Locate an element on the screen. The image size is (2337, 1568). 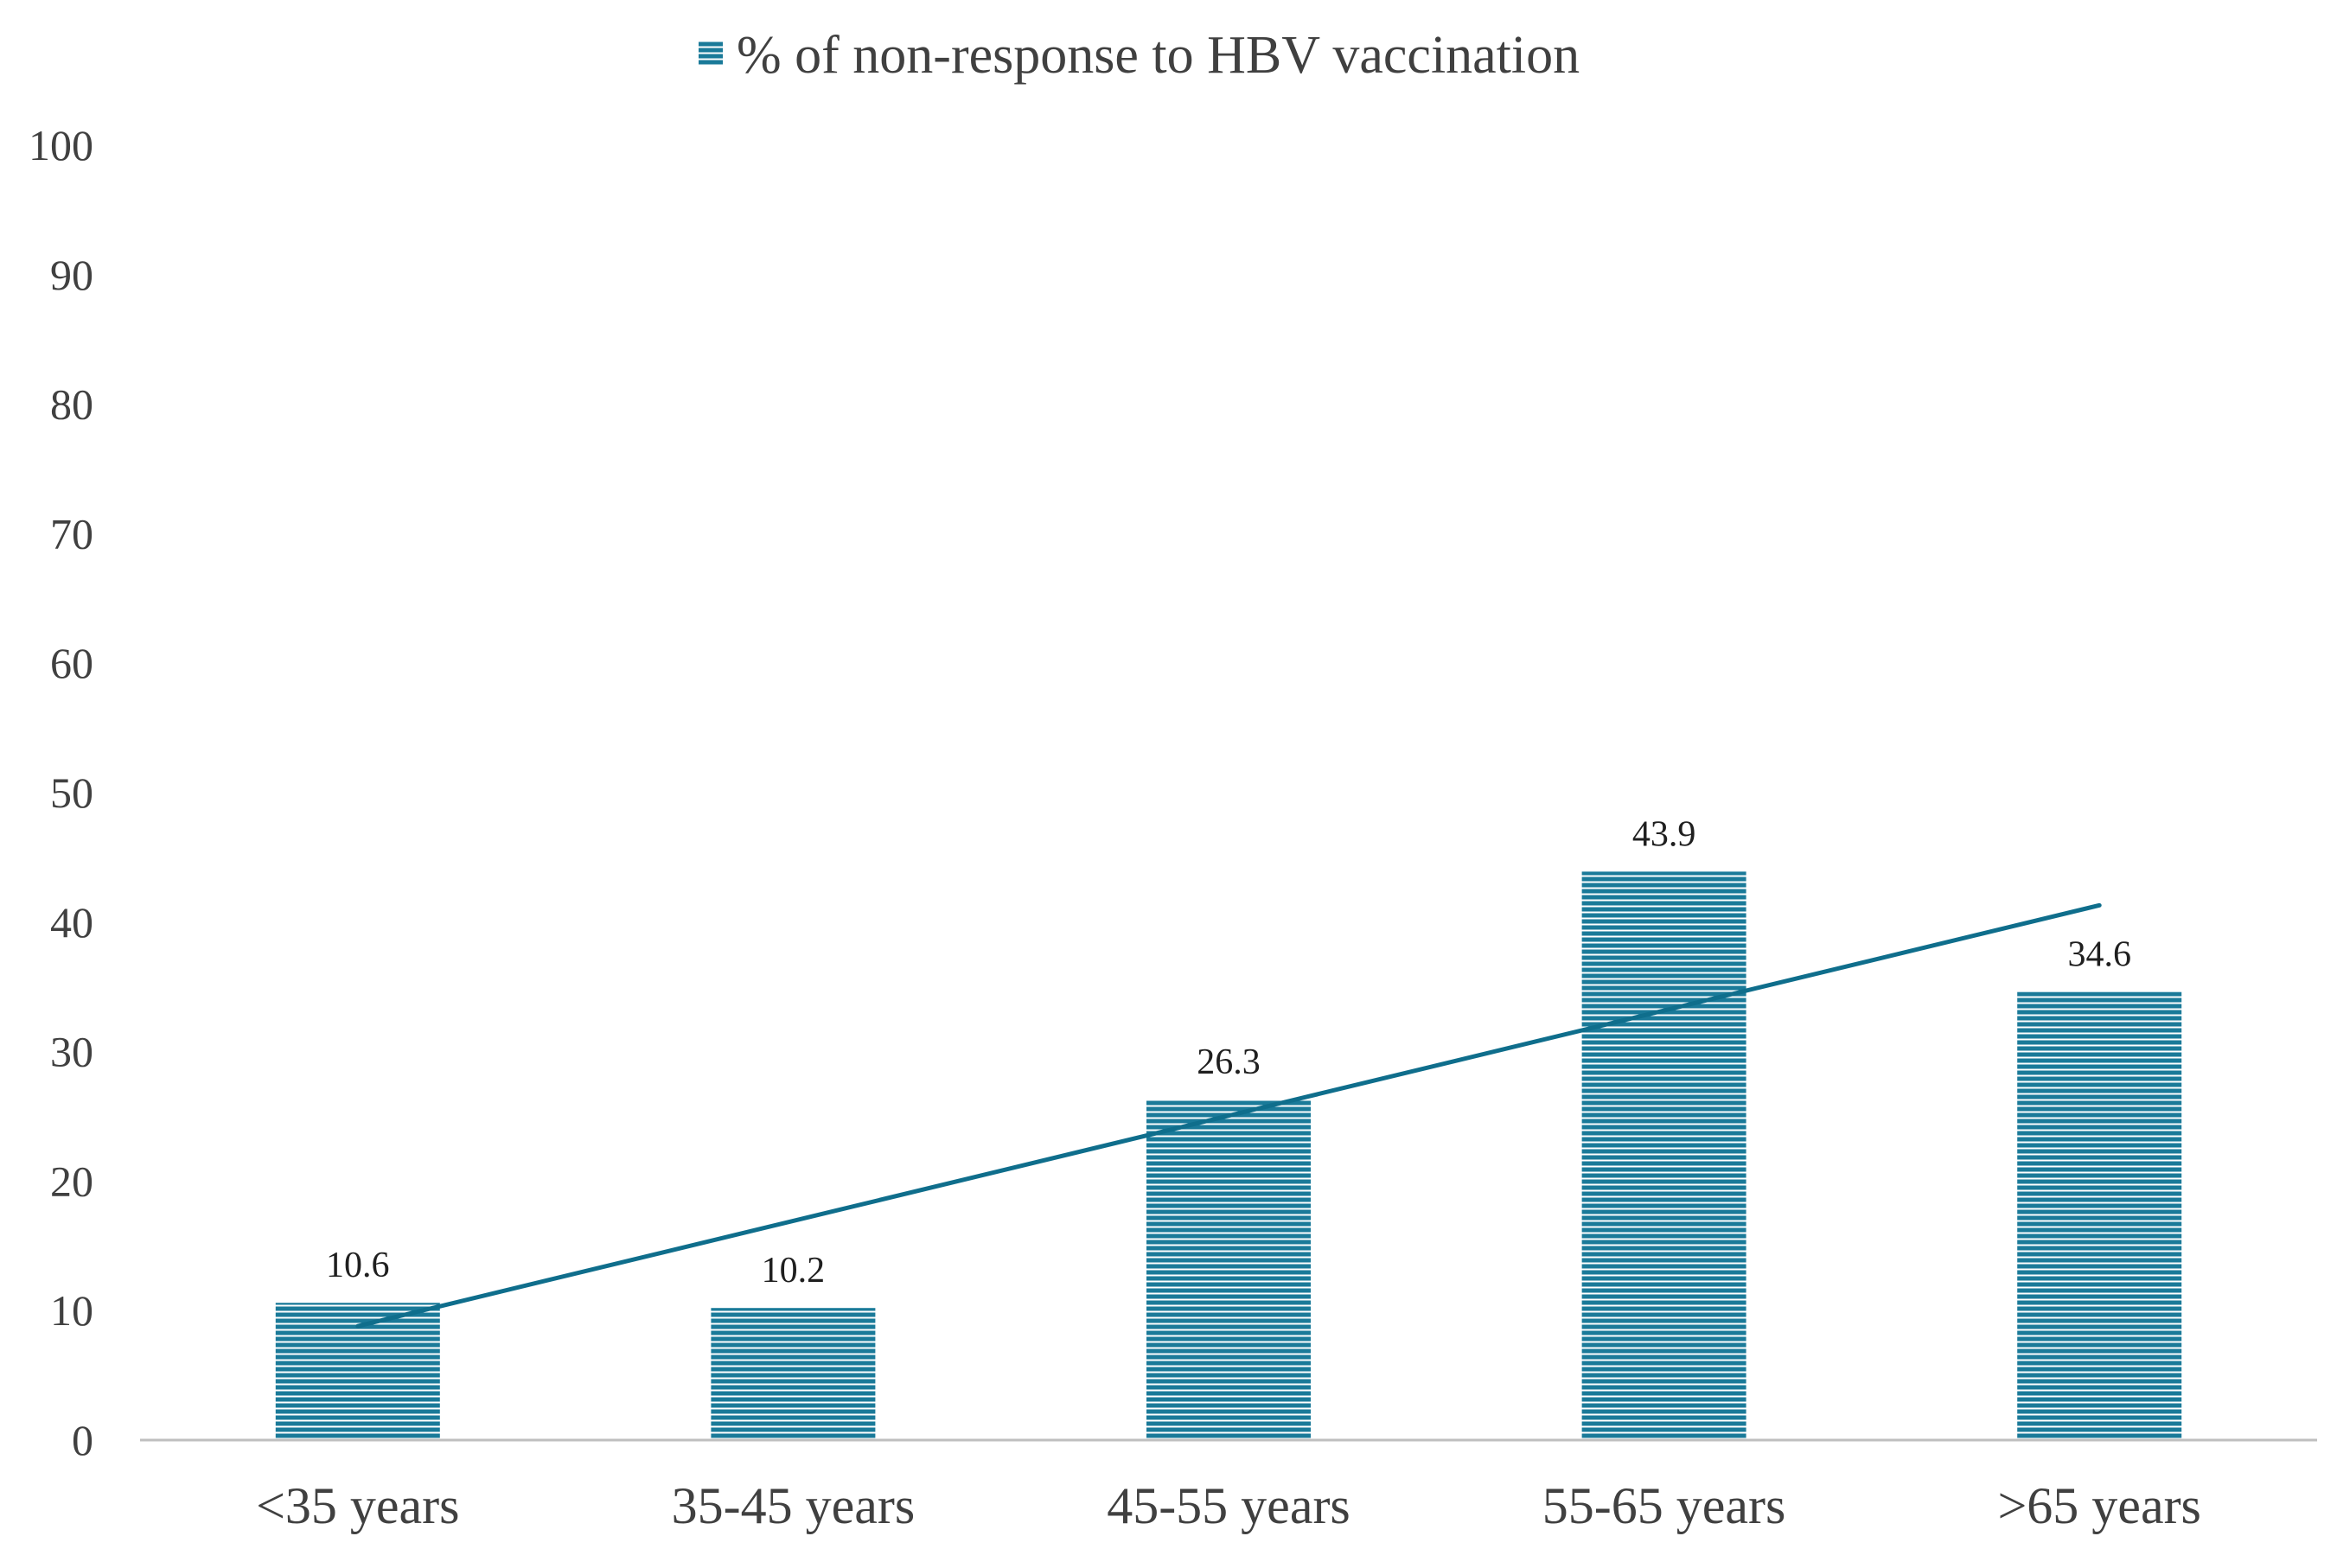
data-label: 43.9 is located at coordinates (1664, 834).